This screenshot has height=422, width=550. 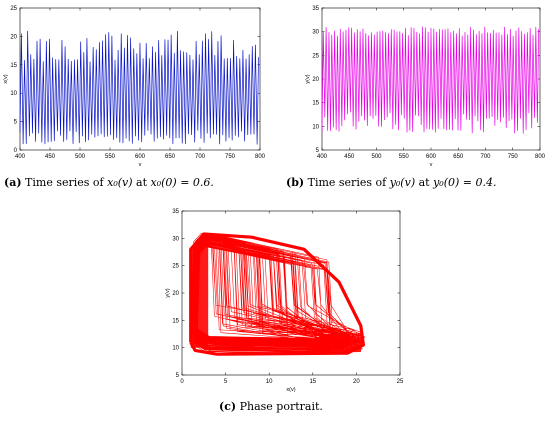 I want to click on chart-a-ytick-label: 5, so click(x=16, y=123).